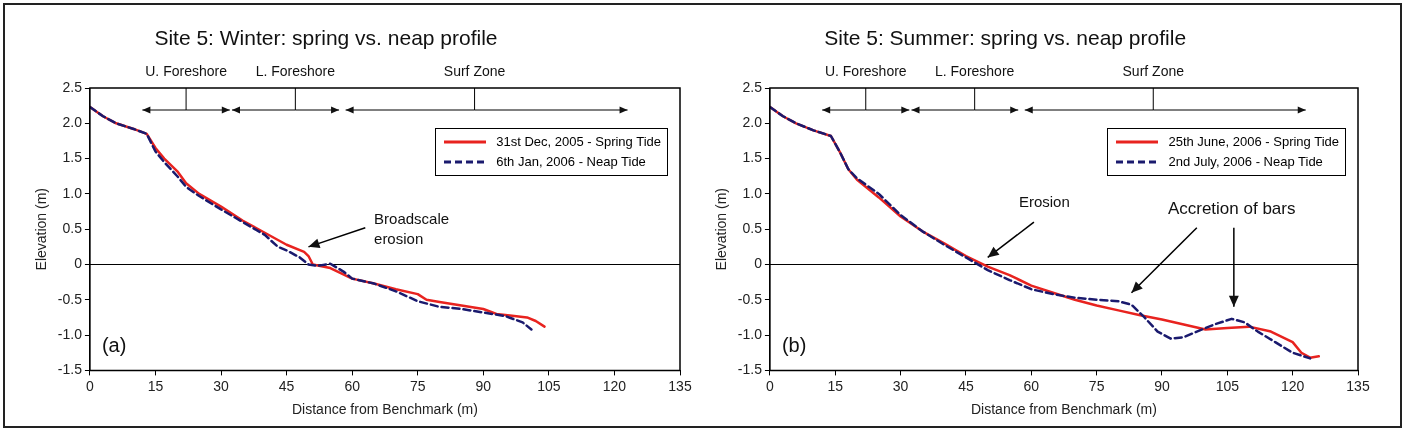 The image size is (1405, 431). I want to click on legend-label: 25th June, 2006 - Spring Tide, so click(1253, 142).